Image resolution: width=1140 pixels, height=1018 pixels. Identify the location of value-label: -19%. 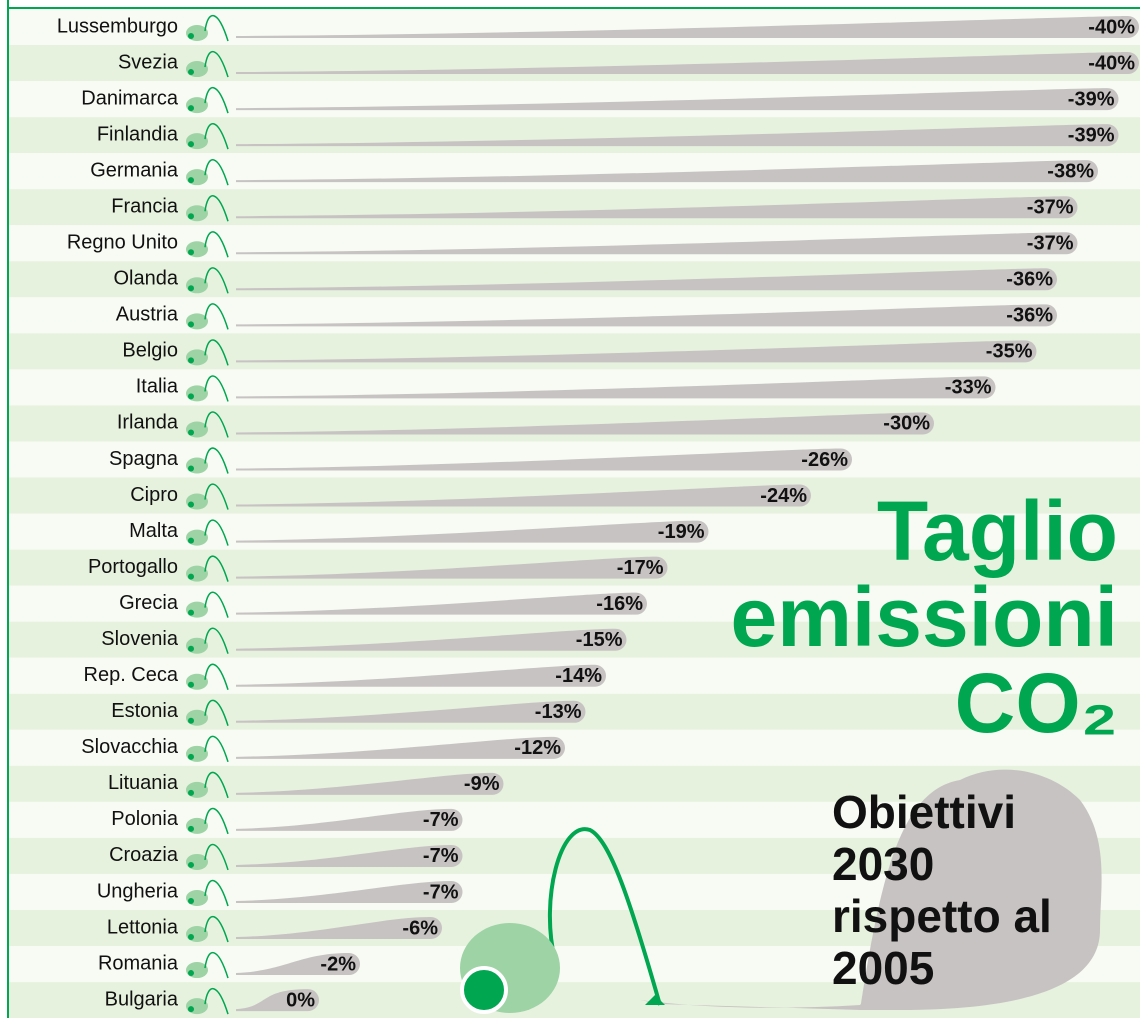
(681, 532).